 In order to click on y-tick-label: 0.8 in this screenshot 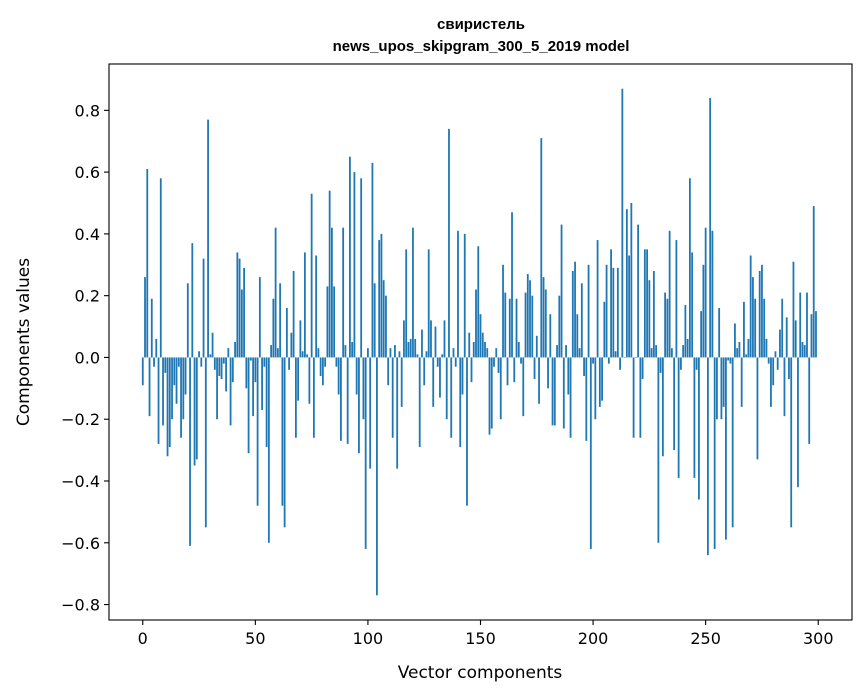, I will do `click(87, 110)`.